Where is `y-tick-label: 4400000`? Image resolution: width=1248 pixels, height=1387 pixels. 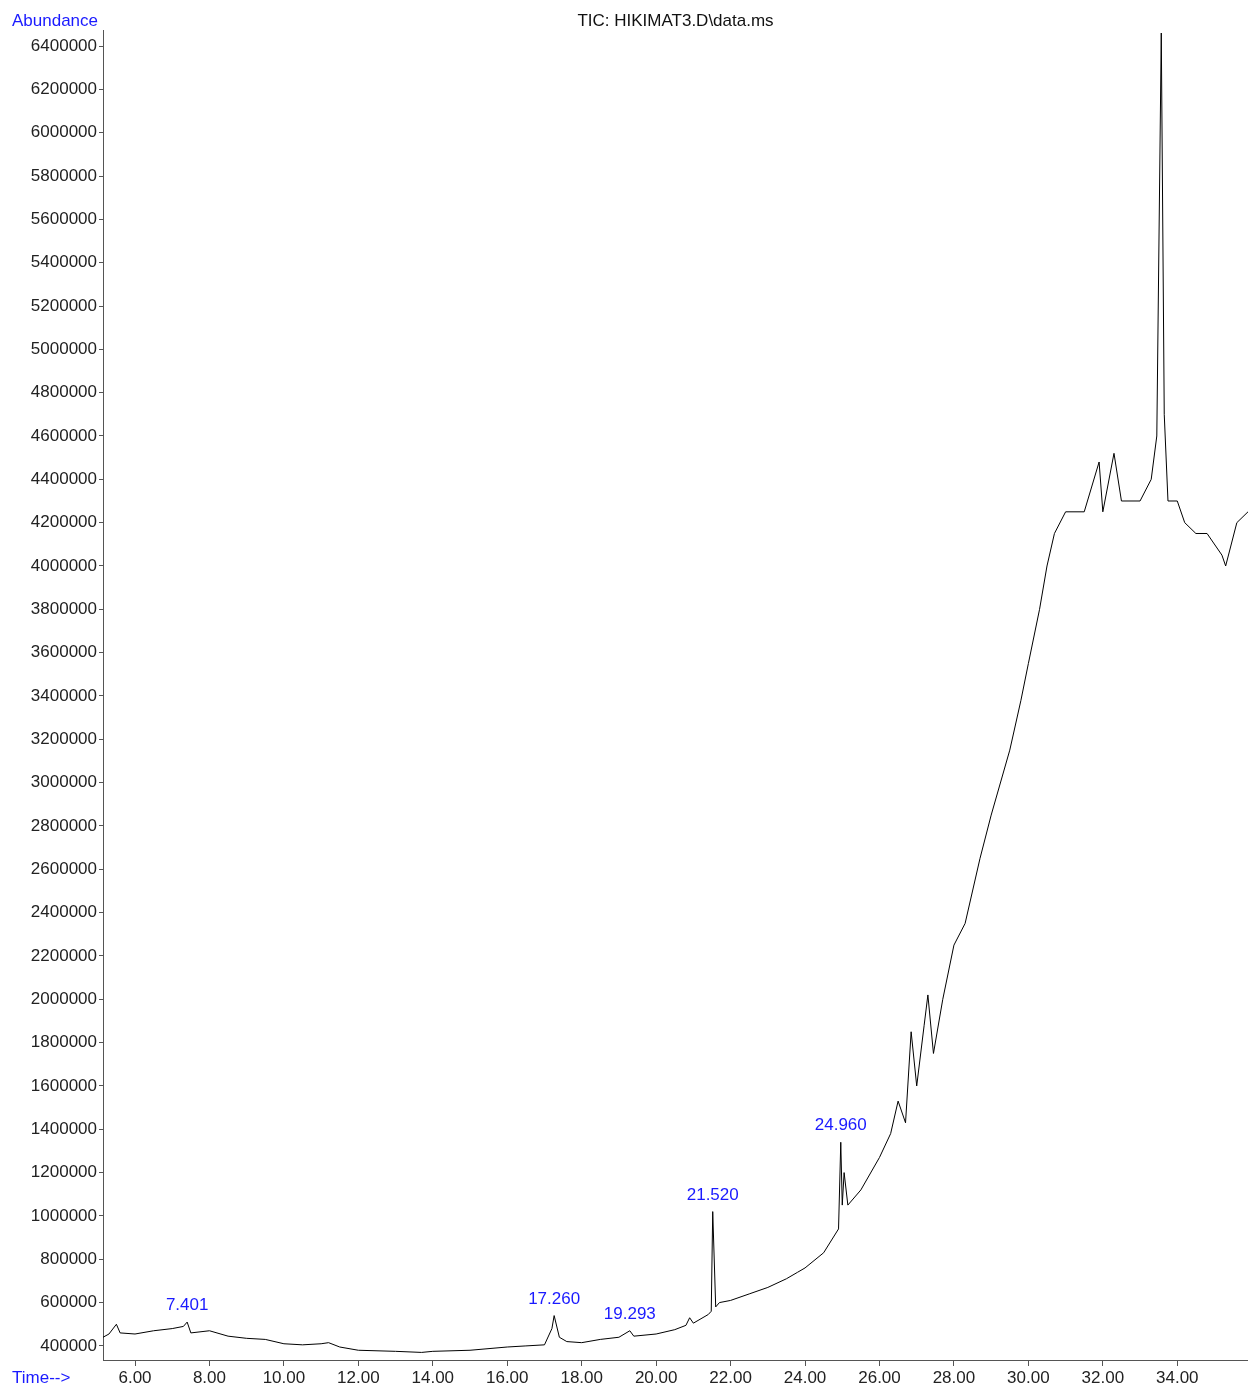 y-tick-label: 4400000 is located at coordinates (63, 479).